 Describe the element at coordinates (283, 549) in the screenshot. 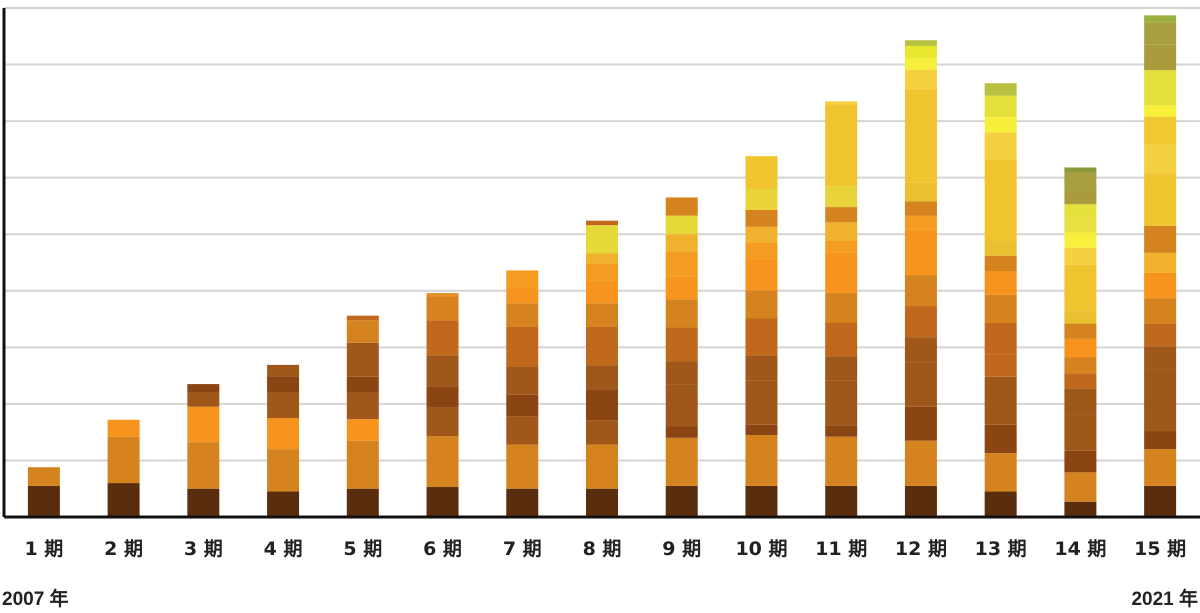

I see `x-tick-label: 4 期` at that location.